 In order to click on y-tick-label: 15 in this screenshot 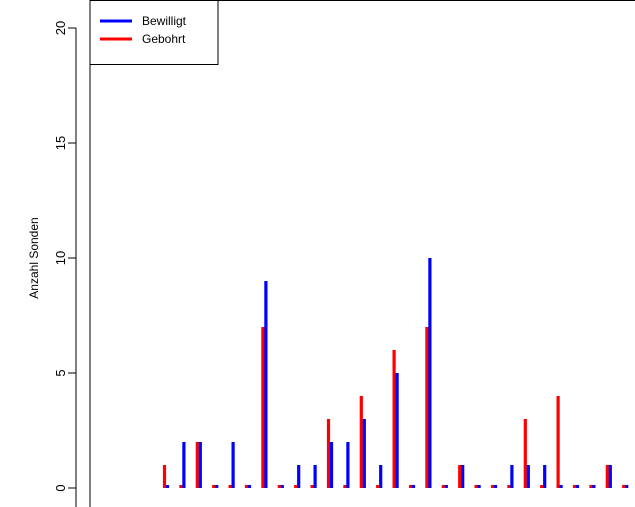, I will do `click(60, 143)`.